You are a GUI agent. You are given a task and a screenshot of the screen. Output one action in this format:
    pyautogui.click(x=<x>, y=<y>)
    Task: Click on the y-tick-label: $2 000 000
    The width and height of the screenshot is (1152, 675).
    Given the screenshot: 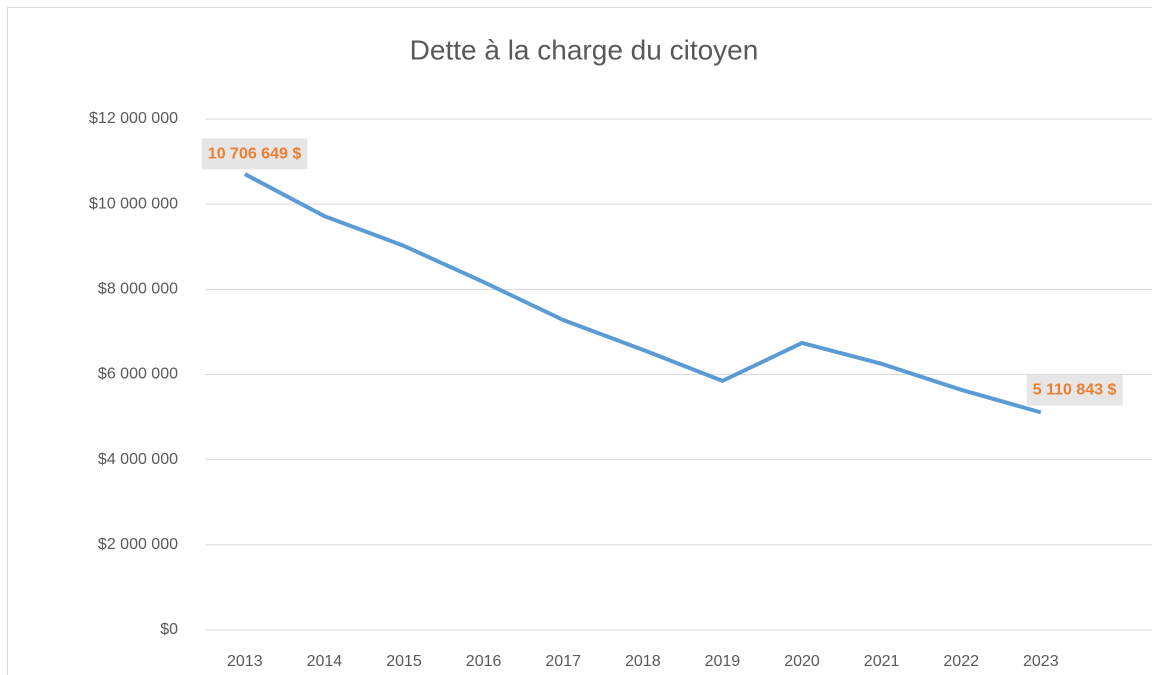 What is the action you would take?
    pyautogui.click(x=138, y=544)
    